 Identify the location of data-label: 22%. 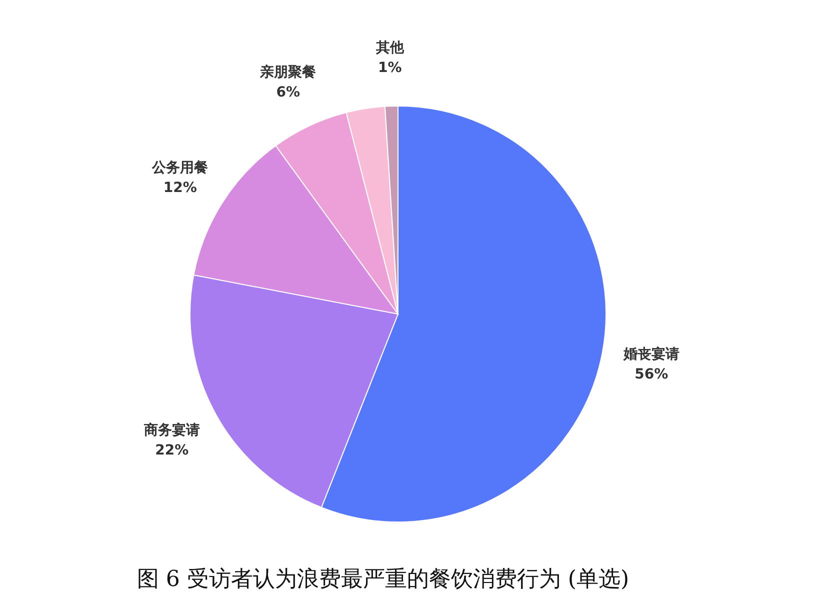
(172, 450).